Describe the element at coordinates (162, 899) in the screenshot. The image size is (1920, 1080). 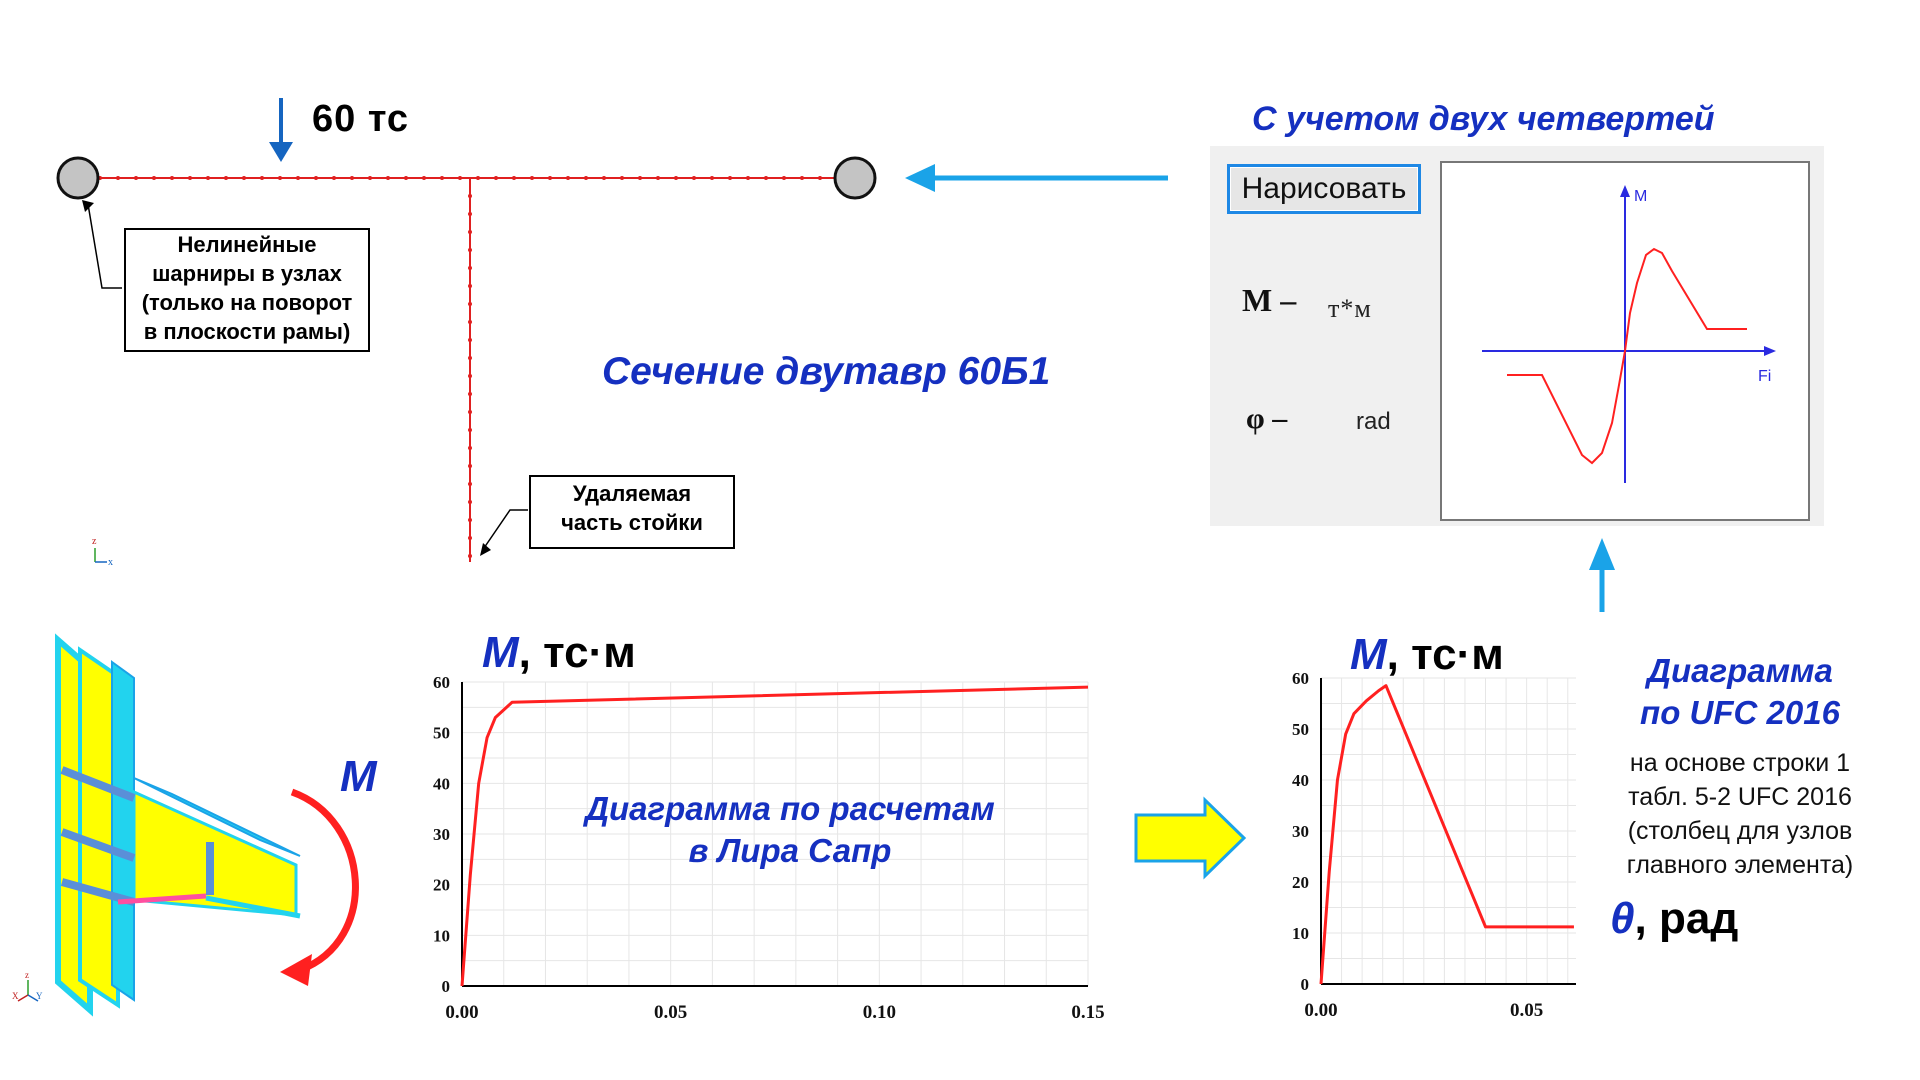
I see `beam-bottom-flange` at that location.